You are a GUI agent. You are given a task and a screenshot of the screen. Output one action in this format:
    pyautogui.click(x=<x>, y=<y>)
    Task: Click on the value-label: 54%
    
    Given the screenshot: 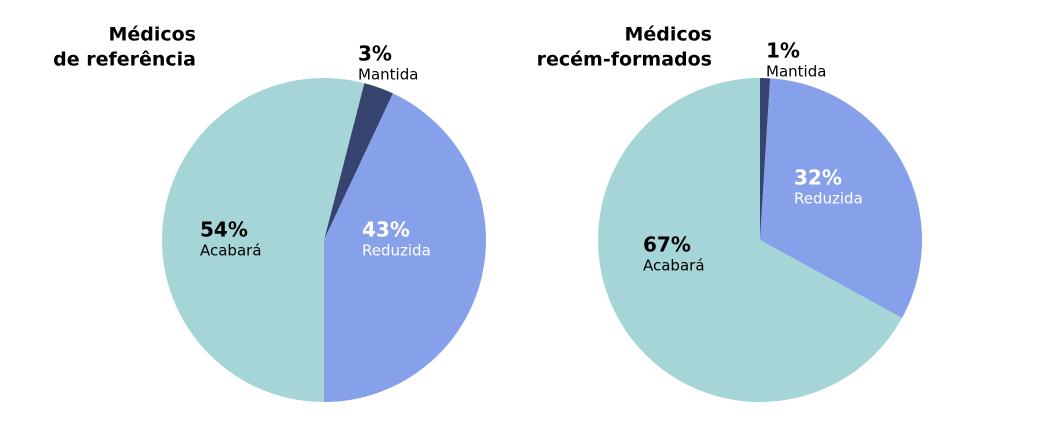 What is the action you would take?
    pyautogui.click(x=224, y=230)
    